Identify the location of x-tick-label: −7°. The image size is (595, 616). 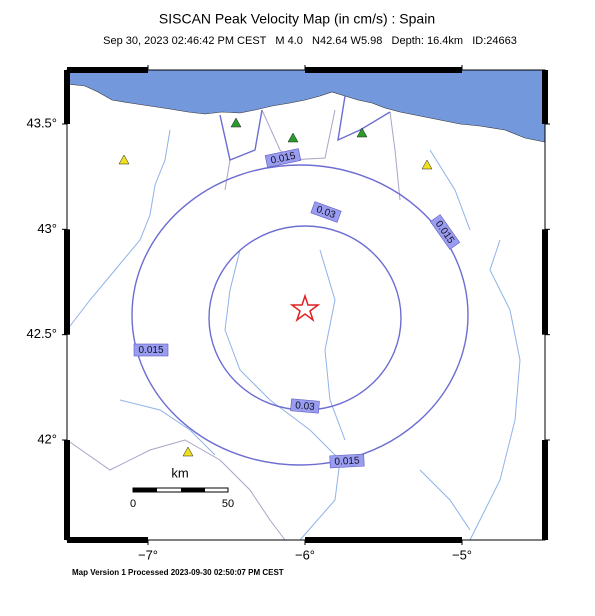
(148, 554).